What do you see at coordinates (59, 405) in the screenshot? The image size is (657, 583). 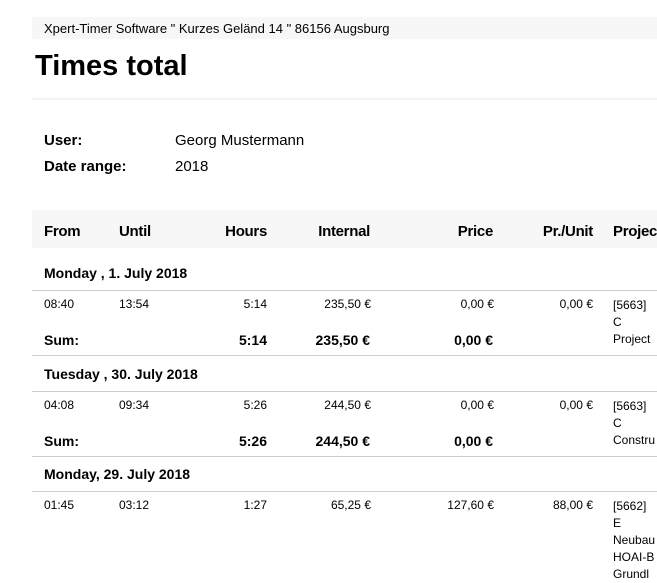 I see `from-cell: 04:08` at bounding box center [59, 405].